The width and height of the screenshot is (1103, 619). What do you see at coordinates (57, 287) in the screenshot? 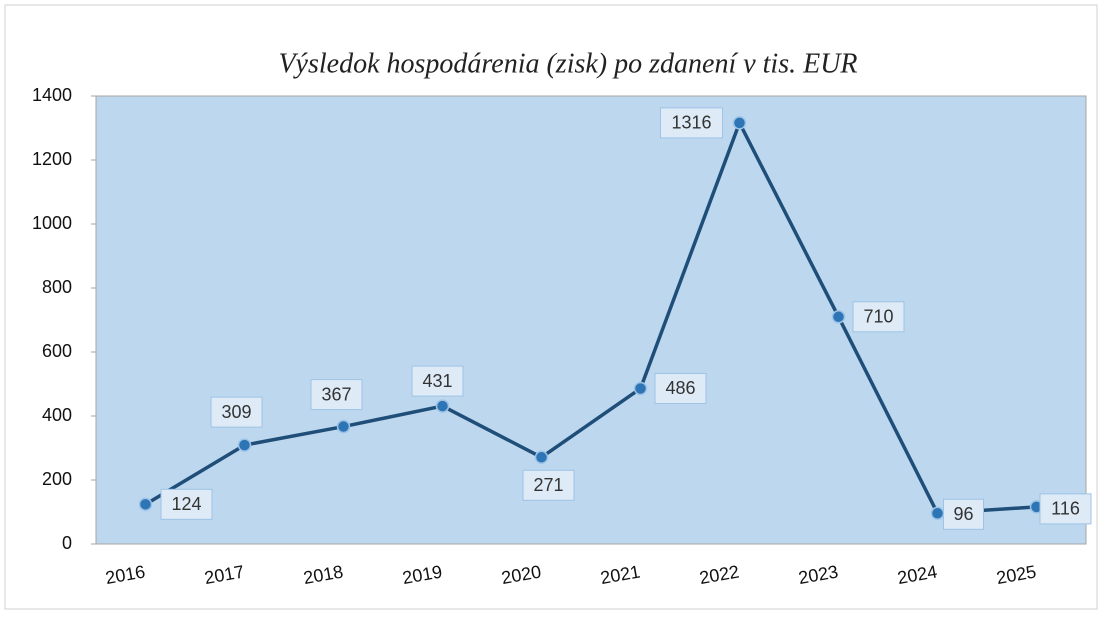
I see `y-tick-label: 800` at bounding box center [57, 287].